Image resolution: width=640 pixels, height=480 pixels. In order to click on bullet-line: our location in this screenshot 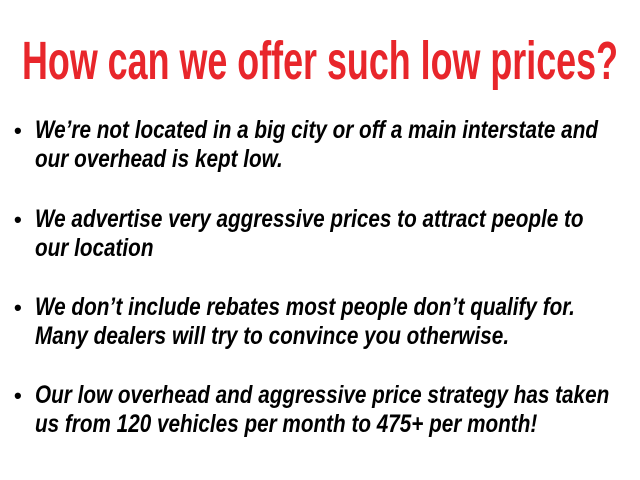, I will do `click(94, 248)`.